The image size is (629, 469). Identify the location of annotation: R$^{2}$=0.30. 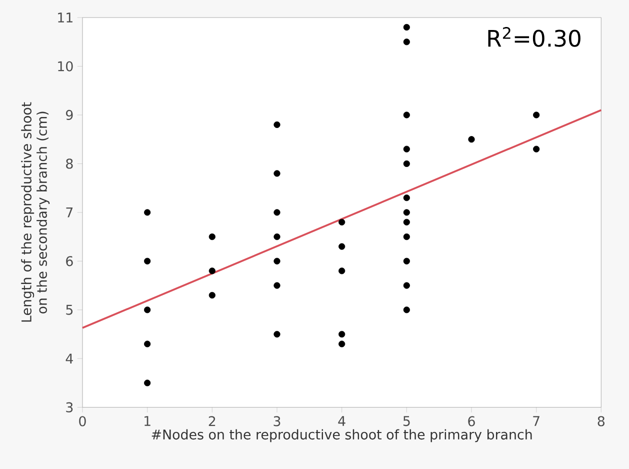
(534, 36).